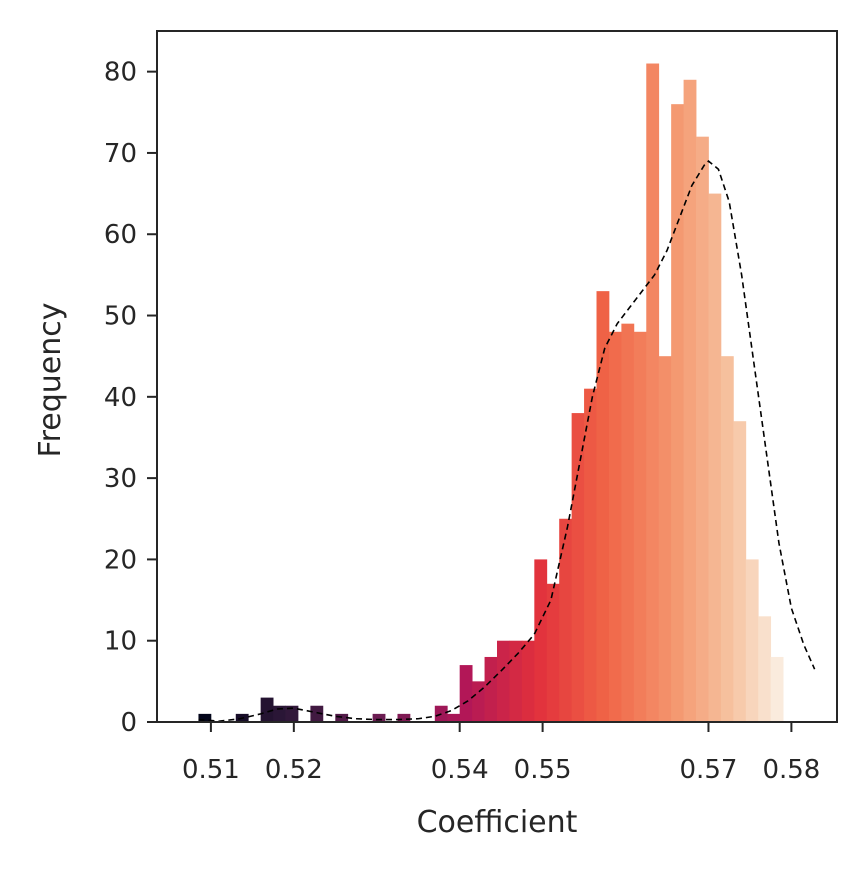 The width and height of the screenshot is (867, 870). Describe the element at coordinates (497, 822) in the screenshot. I see `x-axis-label: Coefficient` at that location.